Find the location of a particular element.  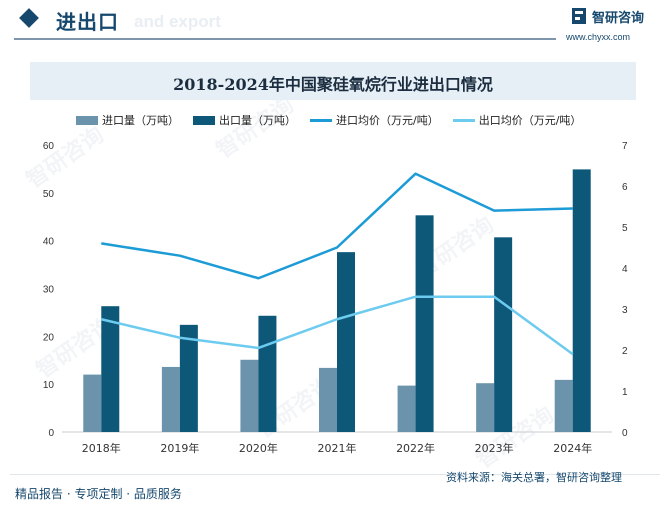

legend-label: 出口均价（万元/吨） is located at coordinates (530, 120).